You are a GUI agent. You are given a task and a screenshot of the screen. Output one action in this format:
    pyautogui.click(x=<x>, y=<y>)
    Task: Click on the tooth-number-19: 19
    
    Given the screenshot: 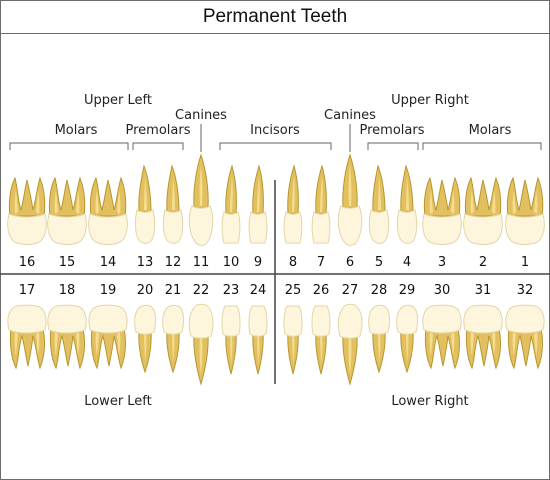 What is the action you would take?
    pyautogui.click(x=108, y=290)
    